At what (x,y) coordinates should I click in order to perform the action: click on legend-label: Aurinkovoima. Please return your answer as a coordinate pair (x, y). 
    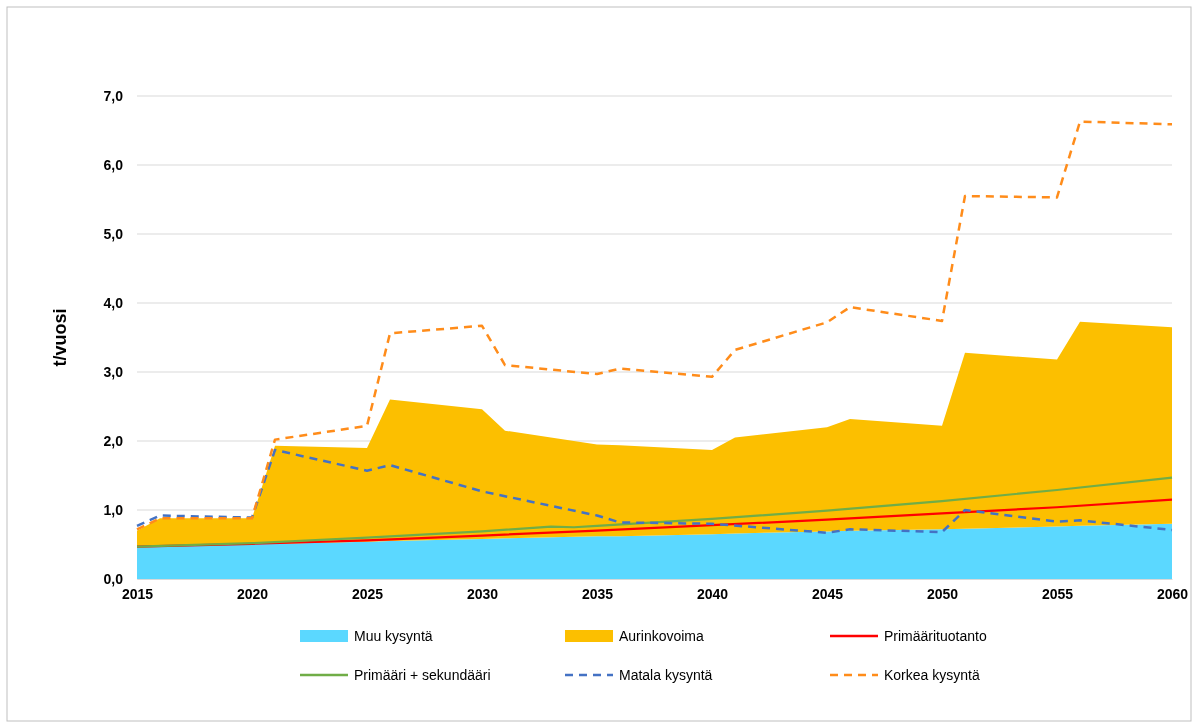
    Looking at the image, I should click on (662, 636).